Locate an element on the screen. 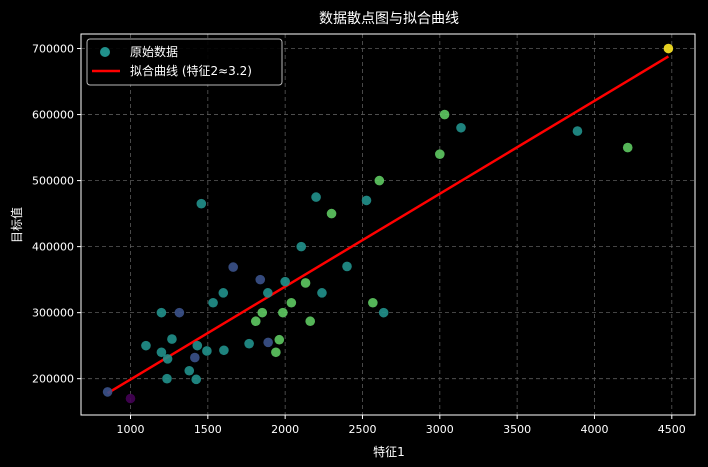 Image resolution: width=708 pixels, height=467 pixels. x-tick-label: 4500 is located at coordinates (672, 429).